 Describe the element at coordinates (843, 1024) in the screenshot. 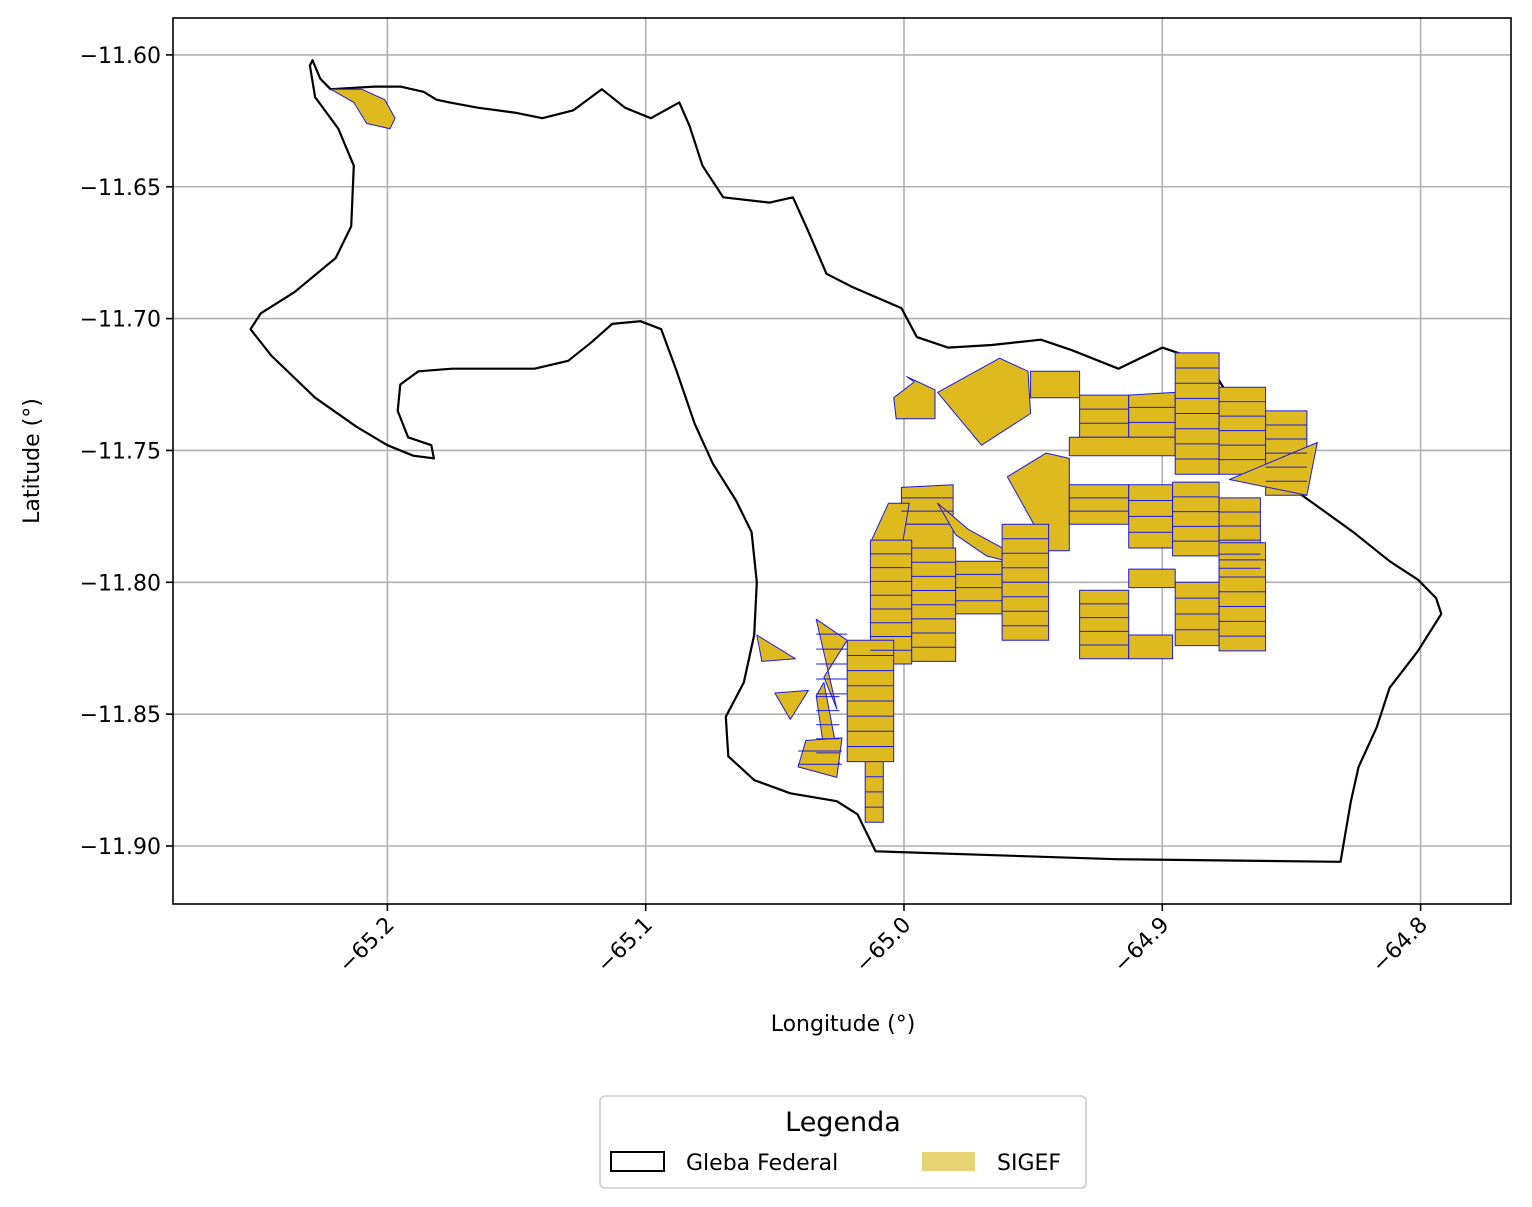

I see `x-axis-label: Longitude (°)` at that location.